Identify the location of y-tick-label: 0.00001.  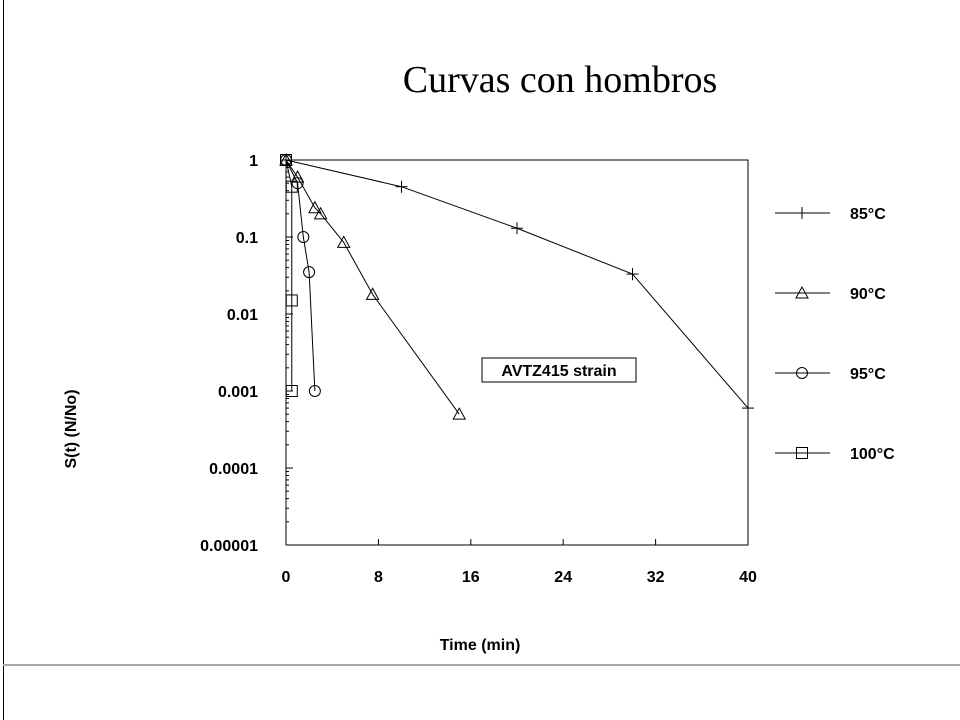
(229, 546).